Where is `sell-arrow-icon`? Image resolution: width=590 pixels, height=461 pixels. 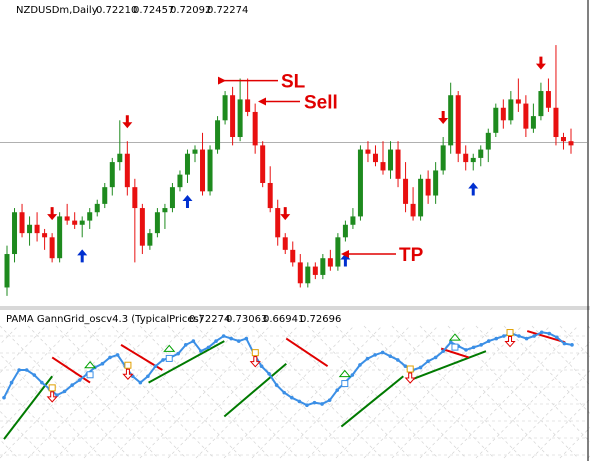 sell-arrow-icon is located at coordinates (52, 214).